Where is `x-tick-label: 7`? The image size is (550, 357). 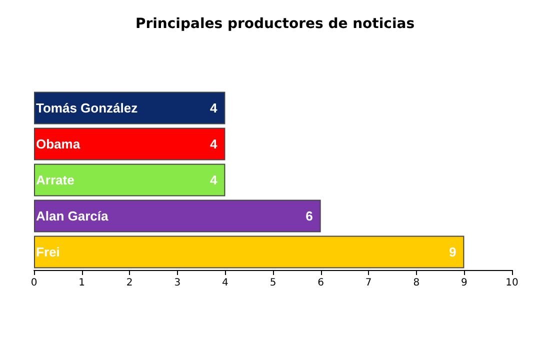
x-tick-label: 7 is located at coordinates (368, 283).